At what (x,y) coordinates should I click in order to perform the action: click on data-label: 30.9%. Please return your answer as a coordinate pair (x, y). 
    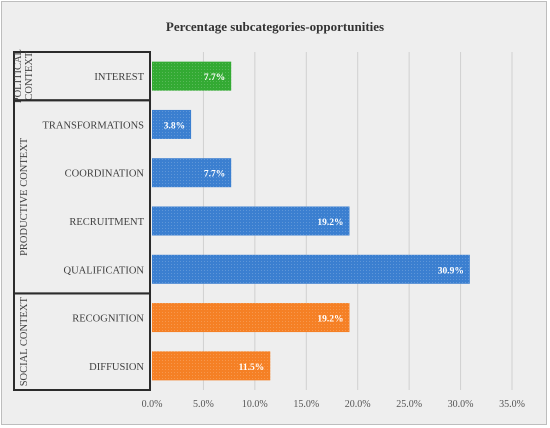
    Looking at the image, I should click on (451, 271).